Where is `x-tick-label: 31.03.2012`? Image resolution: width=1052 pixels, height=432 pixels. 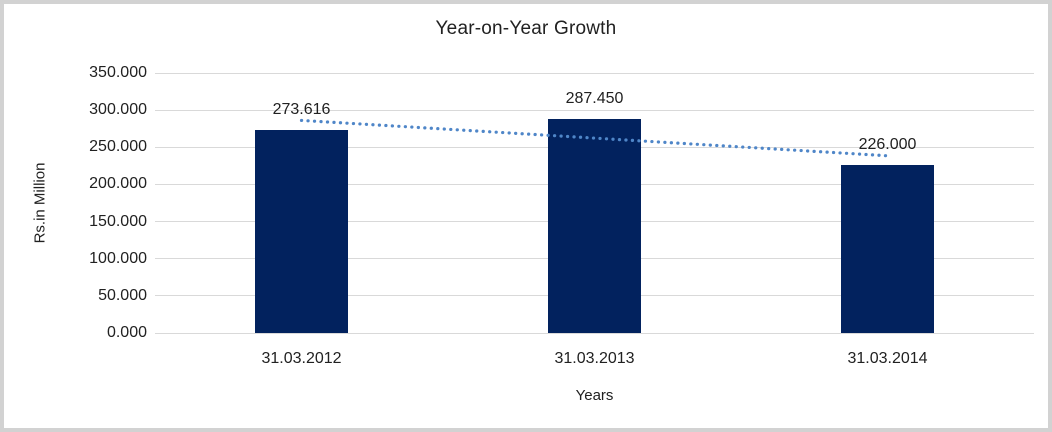
x-tick-label: 31.03.2012 is located at coordinates (301, 358).